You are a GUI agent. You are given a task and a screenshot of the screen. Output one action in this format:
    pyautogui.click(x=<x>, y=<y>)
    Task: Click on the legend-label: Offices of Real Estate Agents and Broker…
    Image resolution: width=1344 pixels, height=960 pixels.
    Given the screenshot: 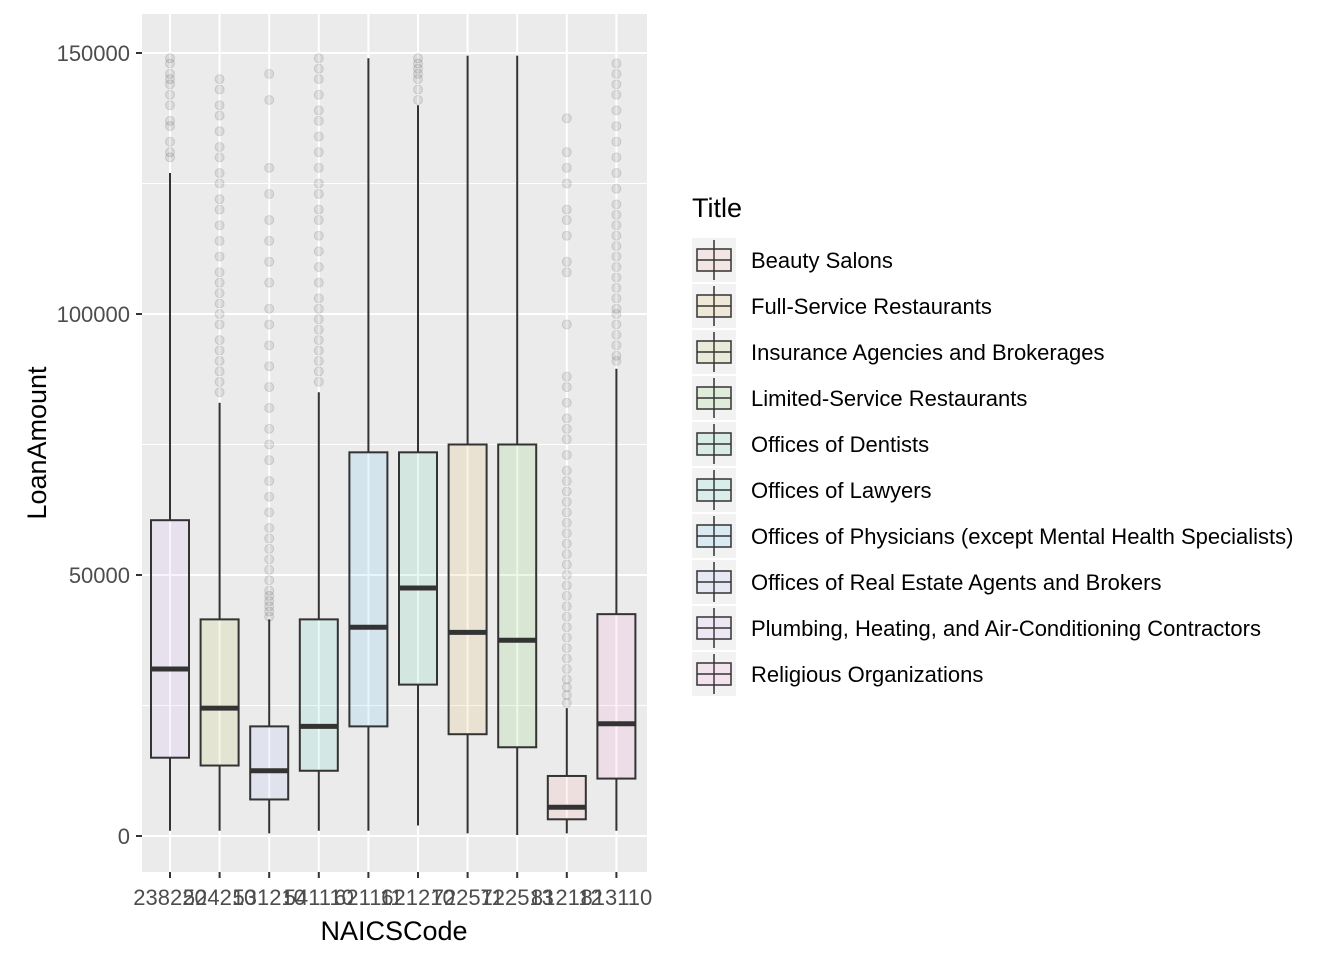 What is the action you would take?
    pyautogui.click(x=956, y=582)
    